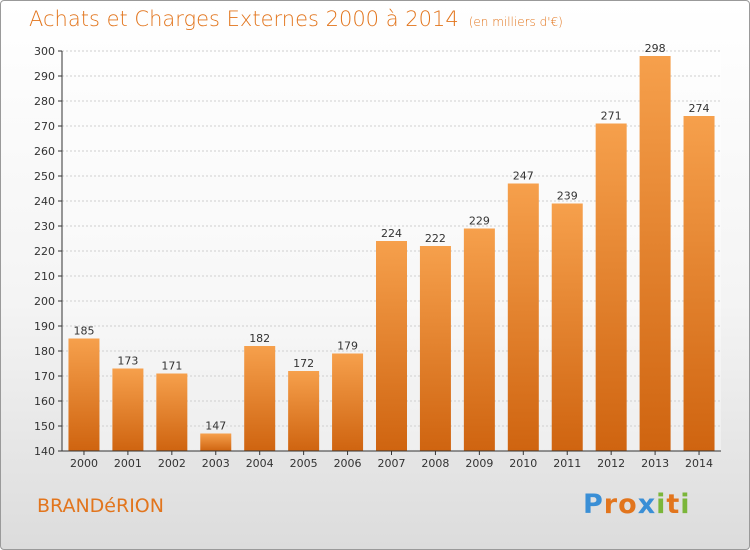  I want to click on logo-letter: r, so click(611, 504).